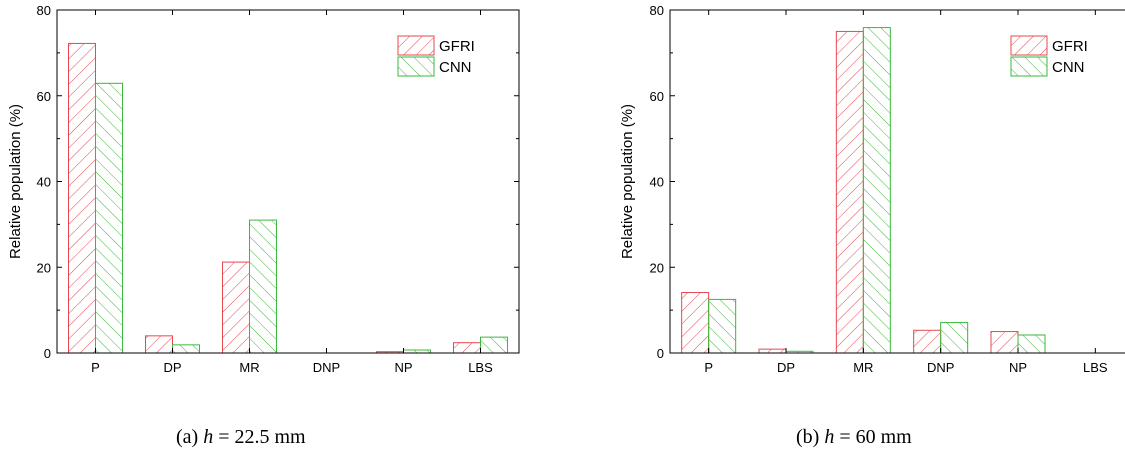 The image size is (1125, 458). What do you see at coordinates (186, 349) in the screenshot?
I see `bar-cnn-dp` at bounding box center [186, 349].